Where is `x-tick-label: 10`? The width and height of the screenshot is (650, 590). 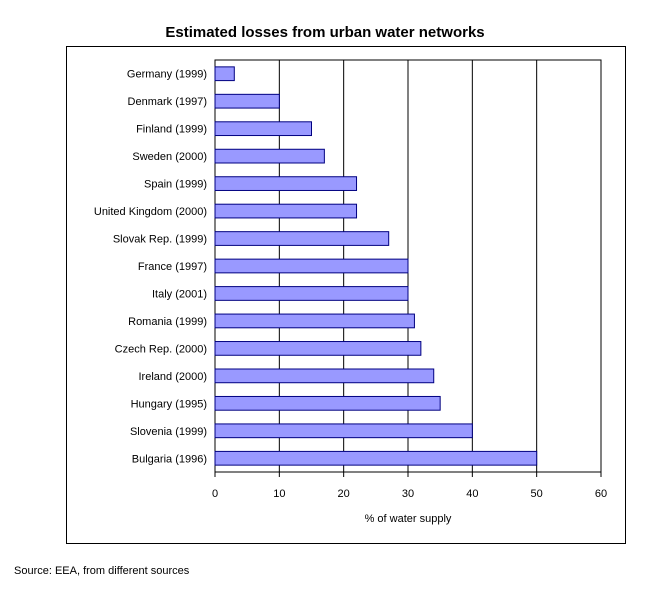
x-tick-label: 10 is located at coordinates (279, 494).